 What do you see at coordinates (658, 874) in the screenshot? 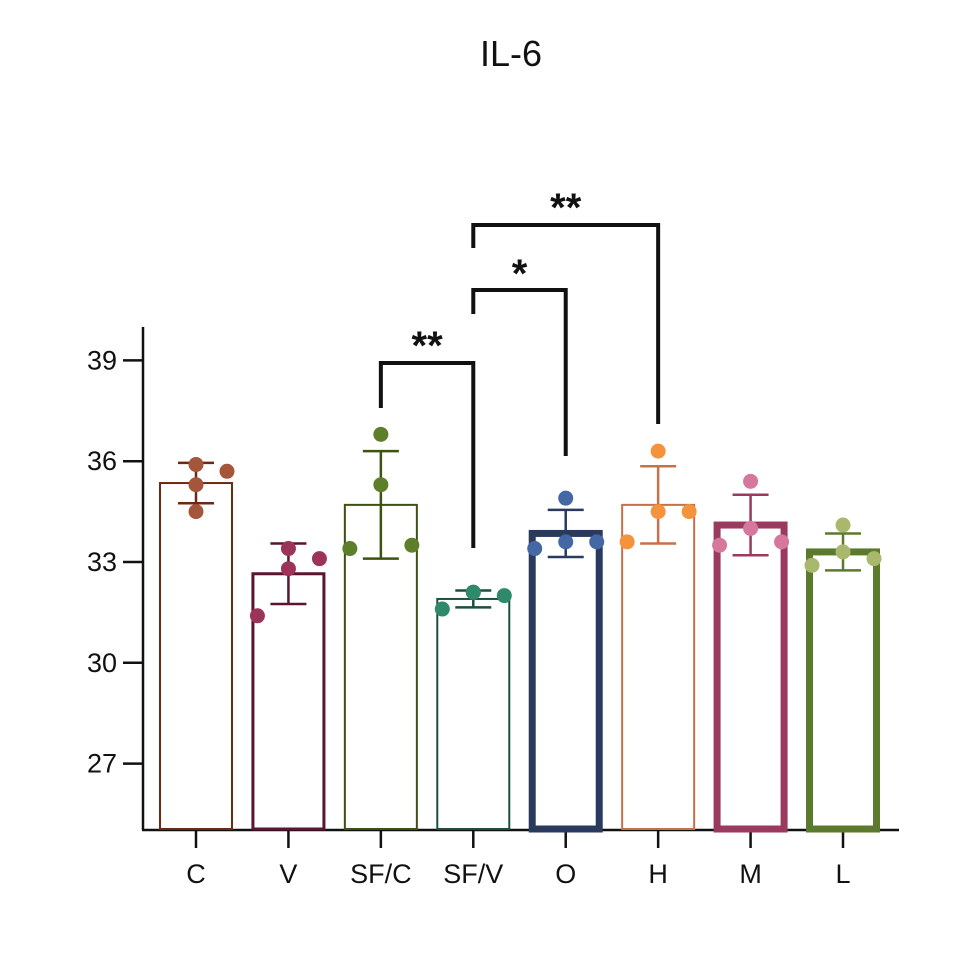
I see `x-tick-label: H` at bounding box center [658, 874].